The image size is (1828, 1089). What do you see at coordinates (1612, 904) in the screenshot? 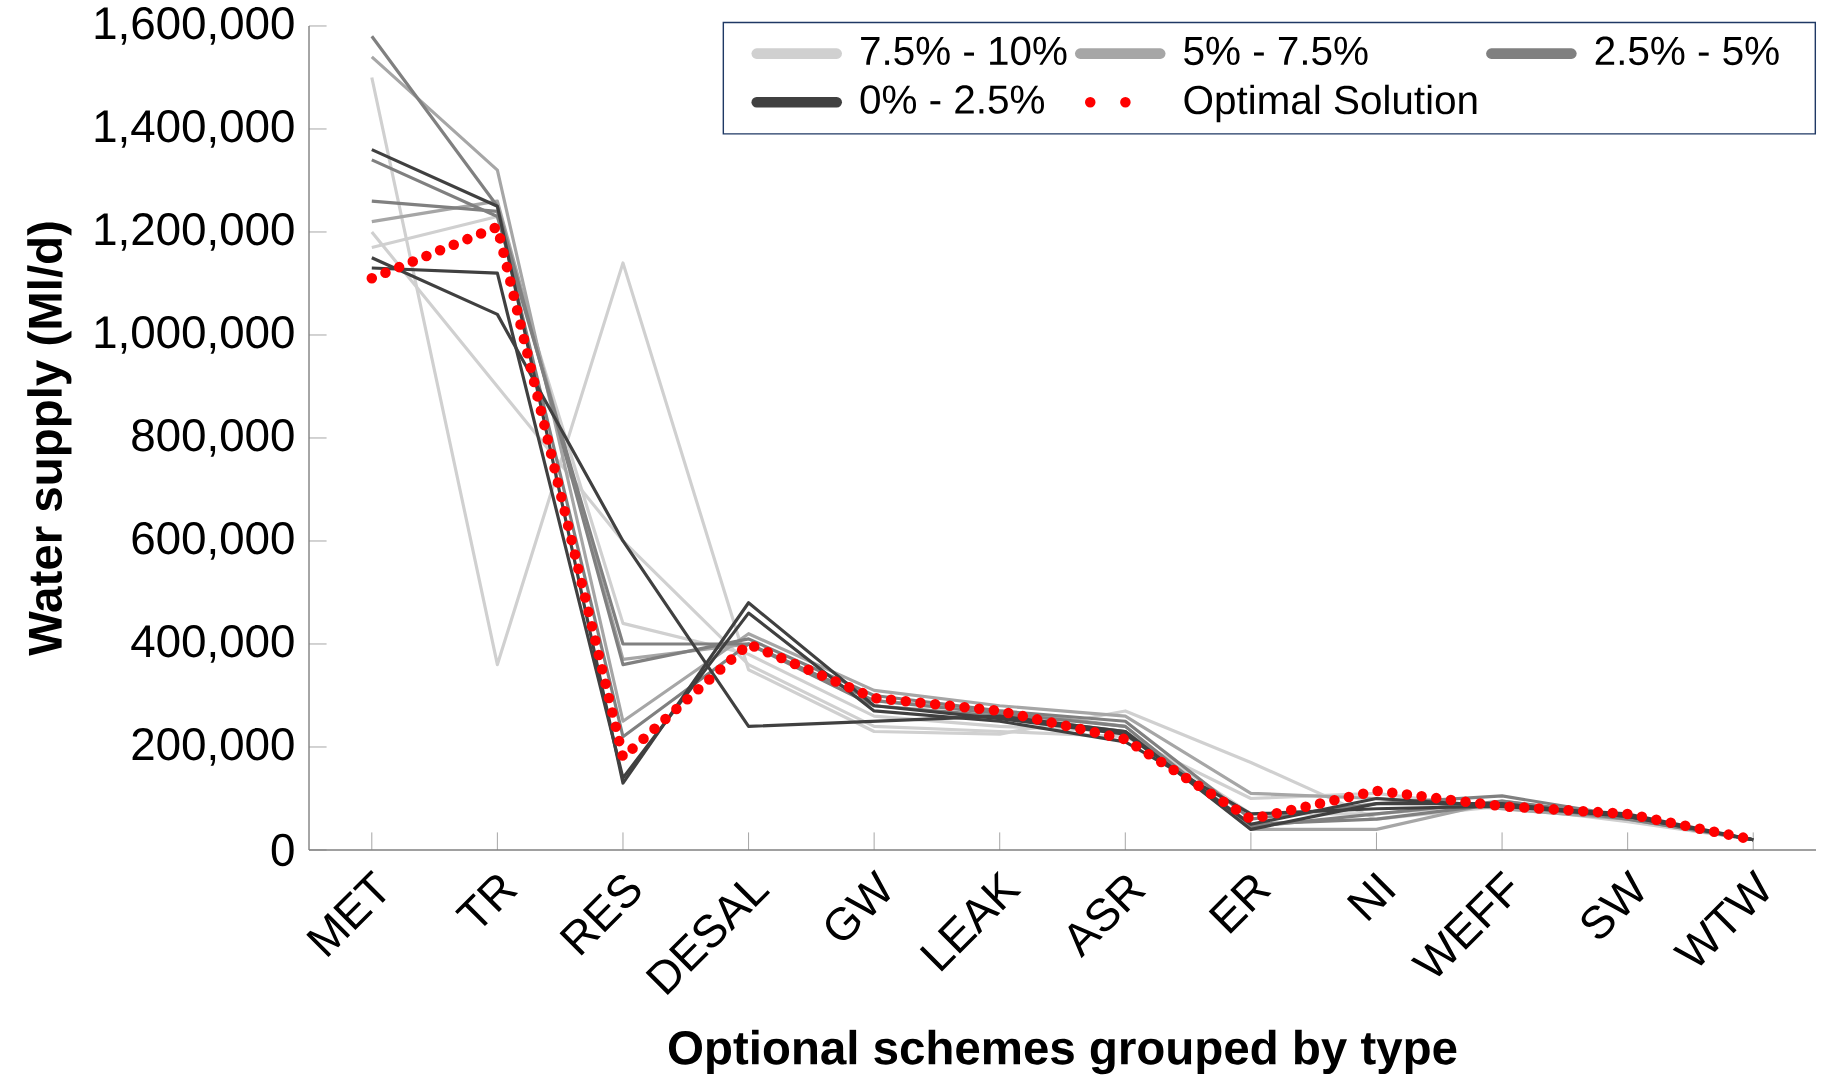
I see `x-tick-label: SW` at bounding box center [1612, 904].